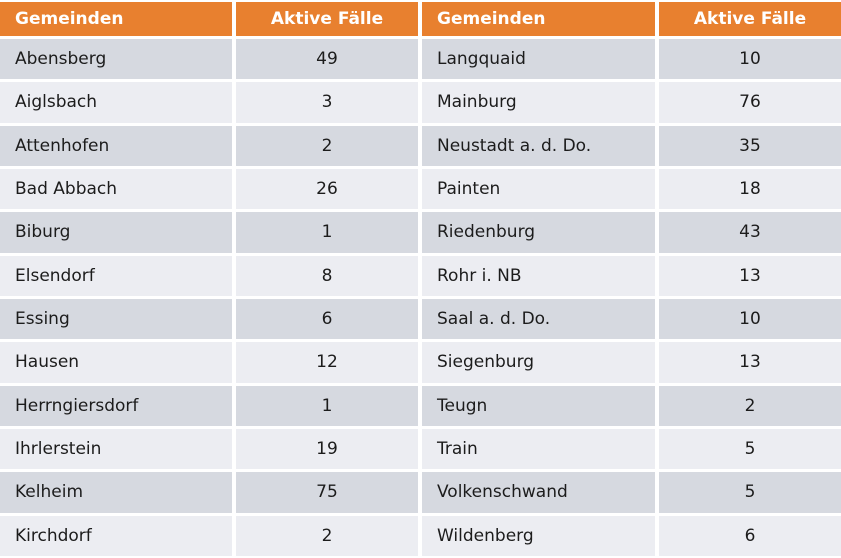 This screenshot has height=558, width=841. What do you see at coordinates (327, 19) in the screenshot?
I see `header-cell-cases-left: Aktive Fälle` at bounding box center [327, 19].